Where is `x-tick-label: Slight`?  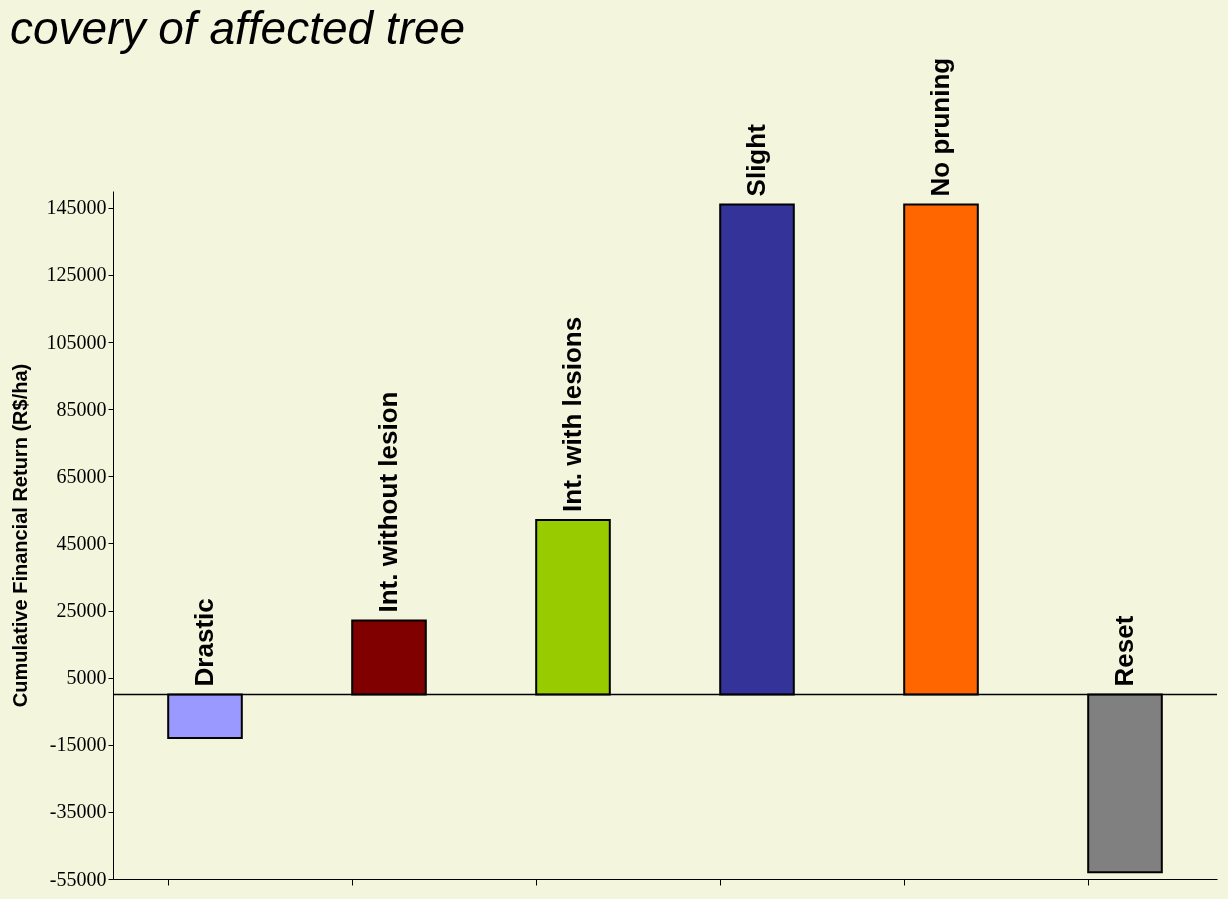 x-tick-label: Slight is located at coordinates (756, 160).